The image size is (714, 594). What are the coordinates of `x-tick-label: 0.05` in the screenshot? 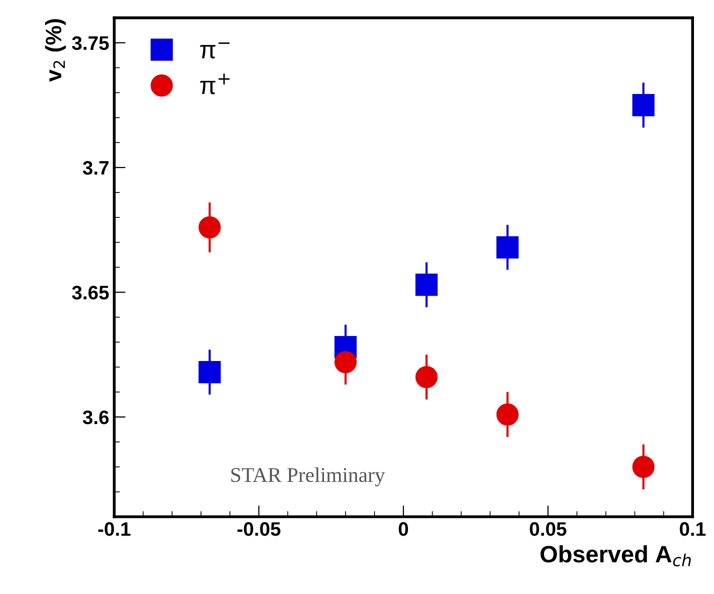 It's located at (548, 529).